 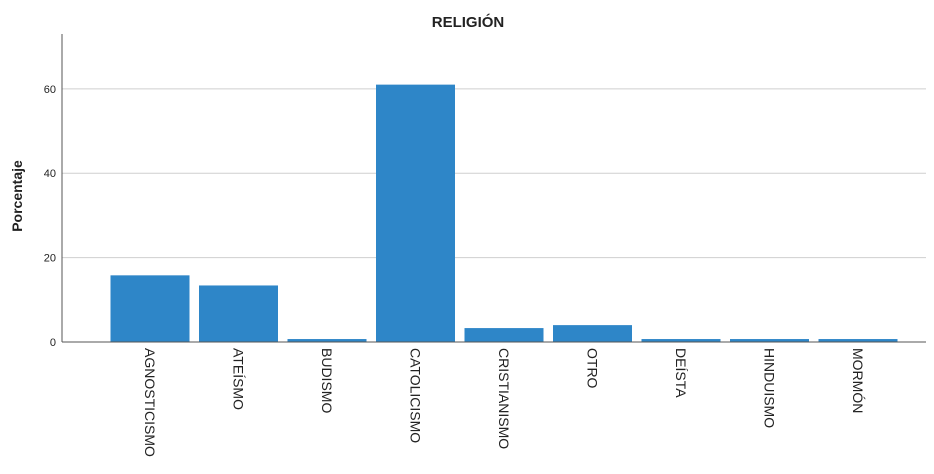 I want to click on y-tick-label: 60, so click(x=50, y=90).